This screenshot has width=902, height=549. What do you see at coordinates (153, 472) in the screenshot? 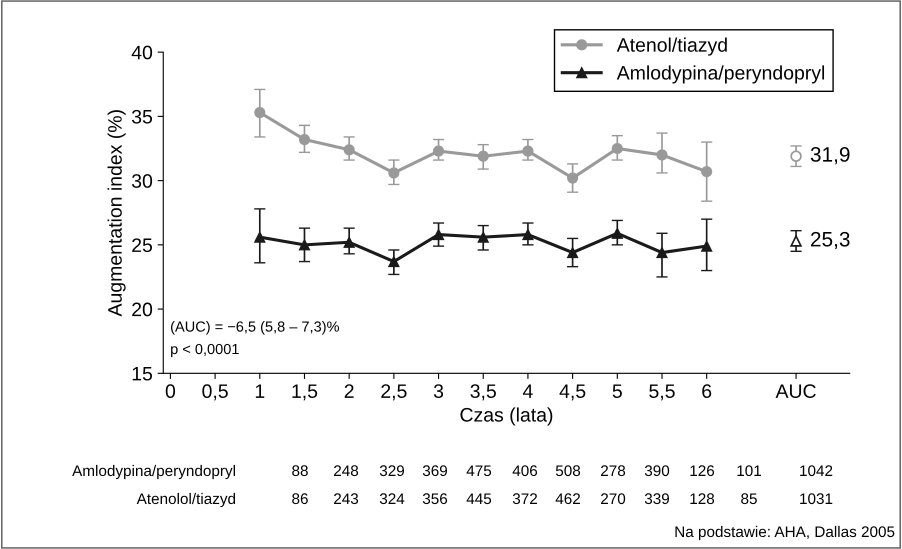
I see `text: Amlodypina/peryndopryl` at bounding box center [153, 472].